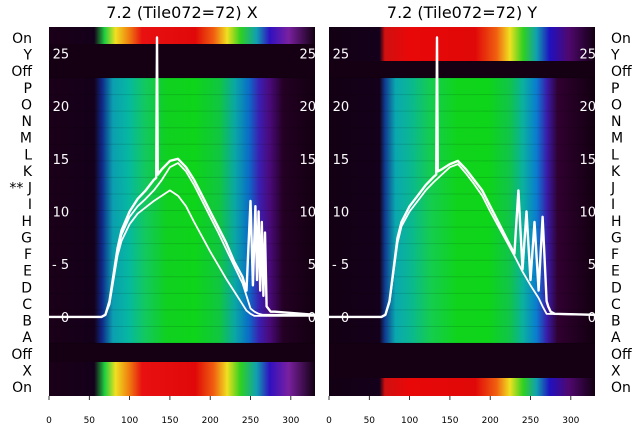  I want to click on row-label-right: E, so click(615, 272).